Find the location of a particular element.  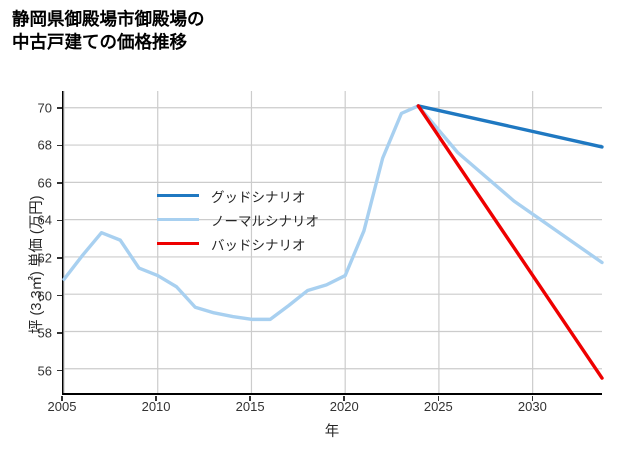

chart-legend: グッドシナリオ ノーマルシナリオ バッドシナリオ is located at coordinates (238, 219).